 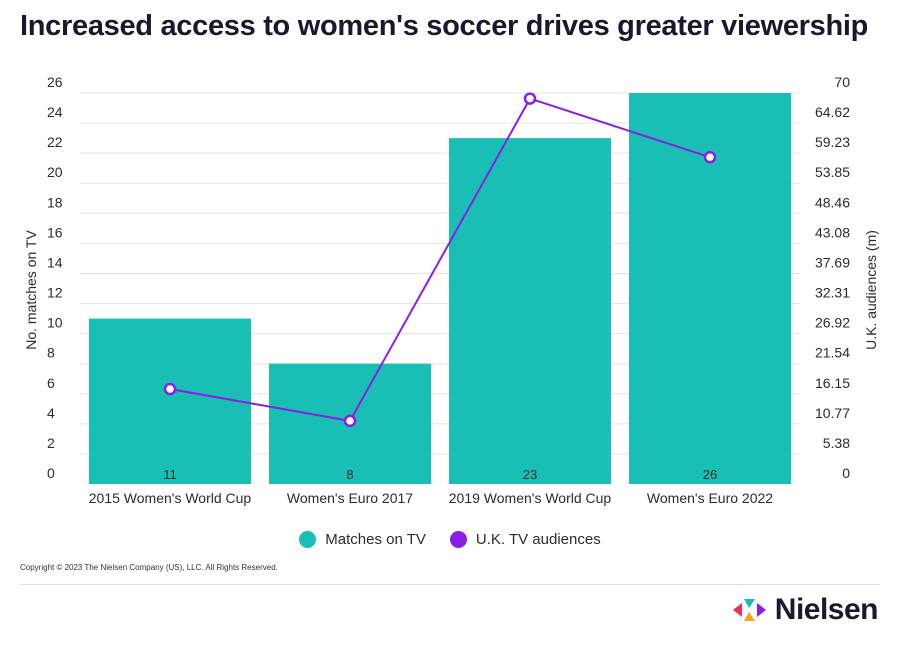 I want to click on legend-item-matches: Matches on TV, so click(x=362, y=539).